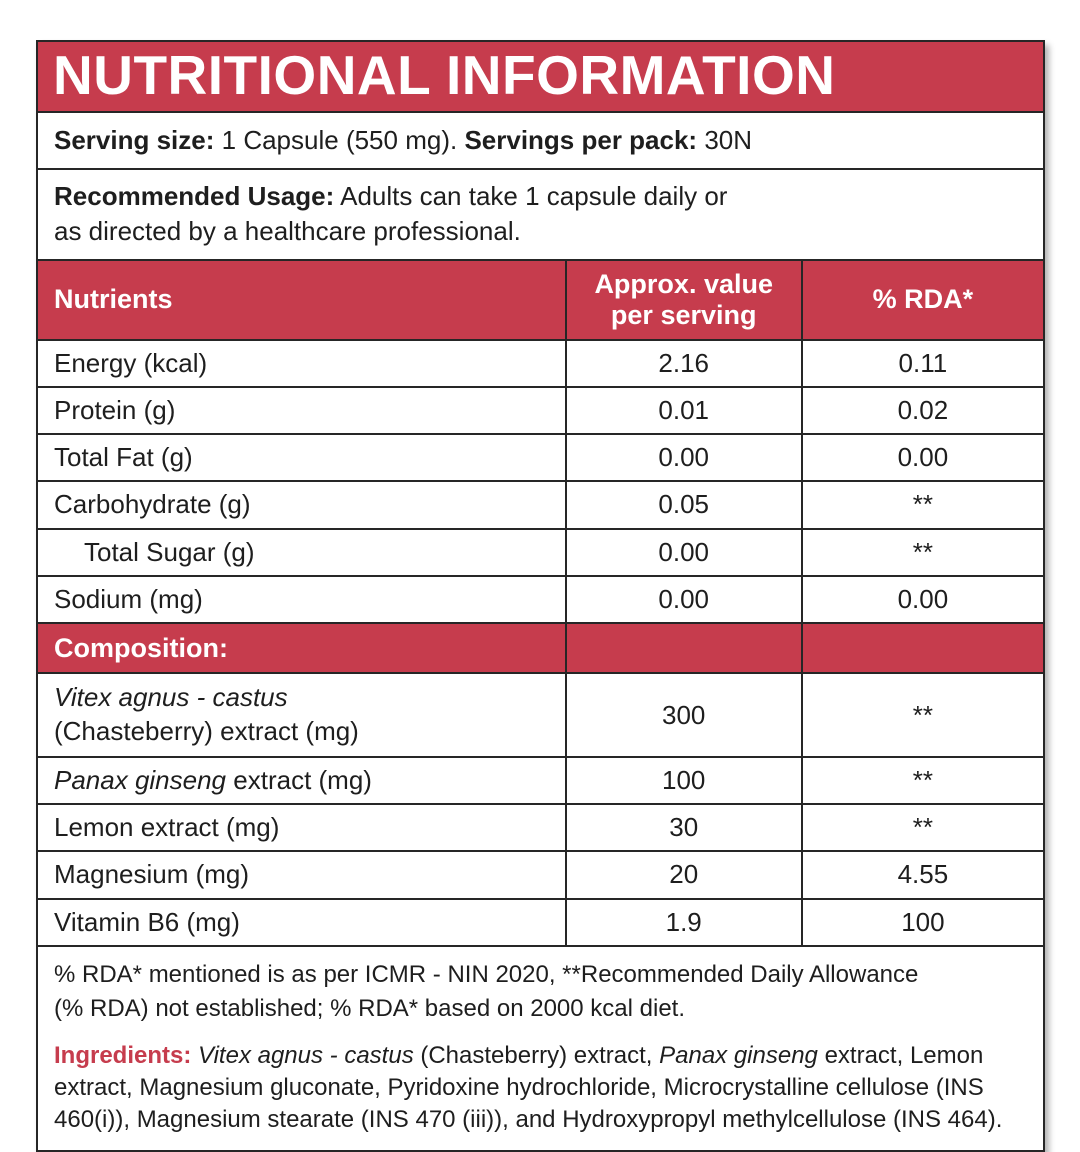  Describe the element at coordinates (302, 828) in the screenshot. I see `nutrient-name: Lemon extract (mg)` at that location.